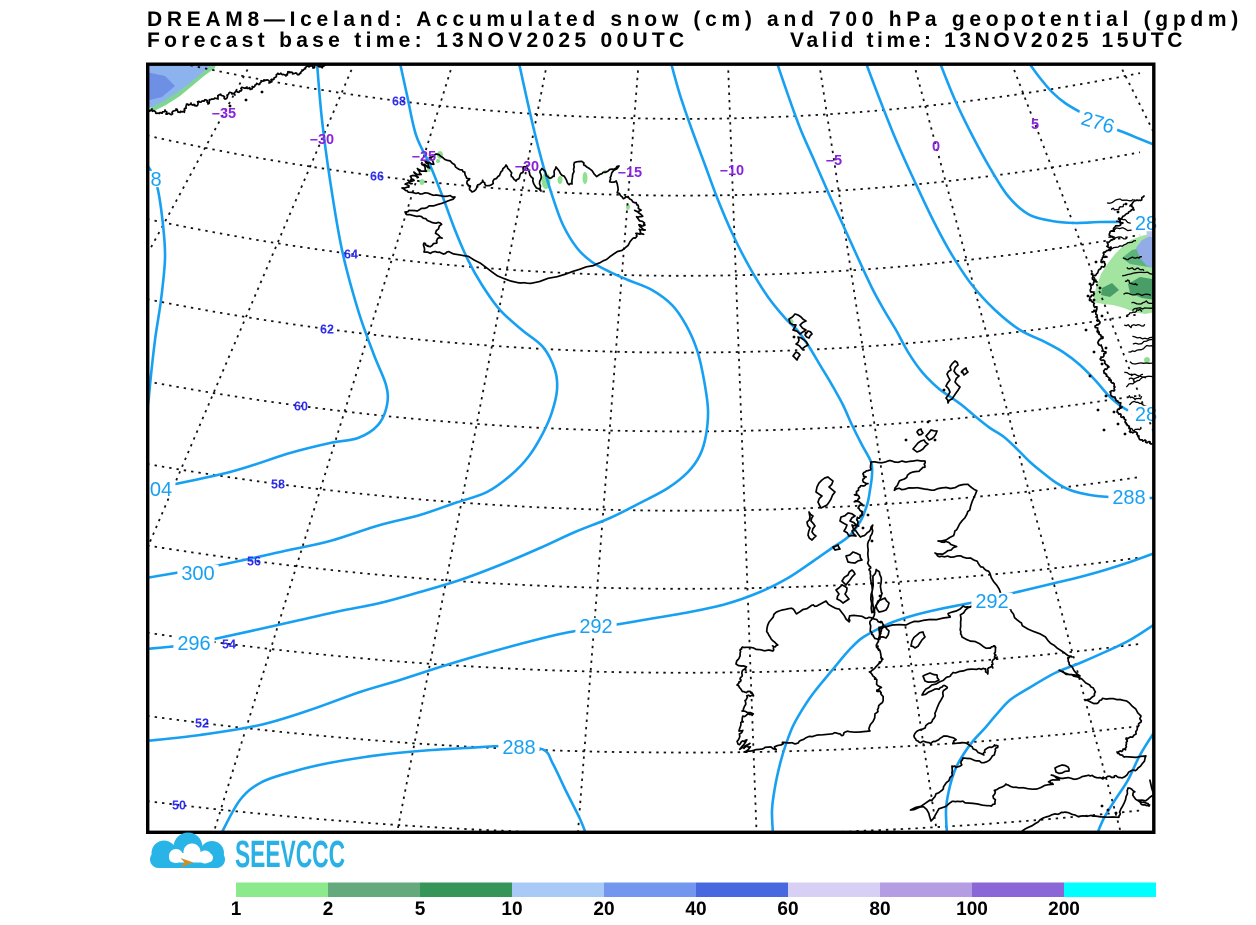 The height and width of the screenshot is (925, 1256). I want to click on svg-text: 54, so click(229, 645).